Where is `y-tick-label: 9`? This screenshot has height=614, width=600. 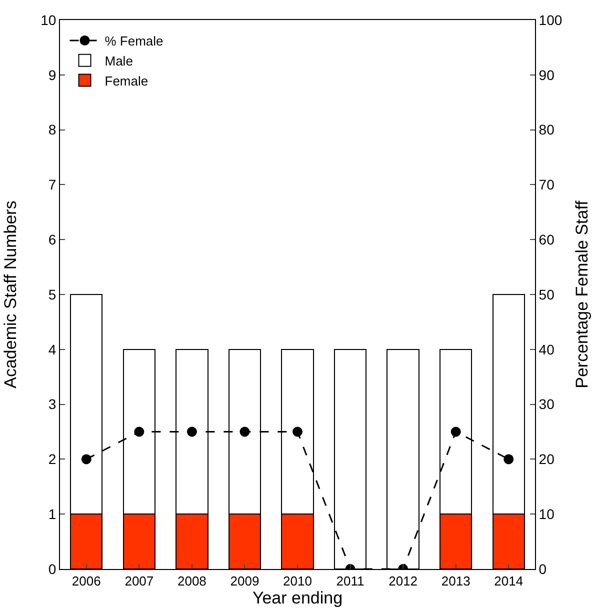
y-tick-label: 9 is located at coordinates (52, 74).